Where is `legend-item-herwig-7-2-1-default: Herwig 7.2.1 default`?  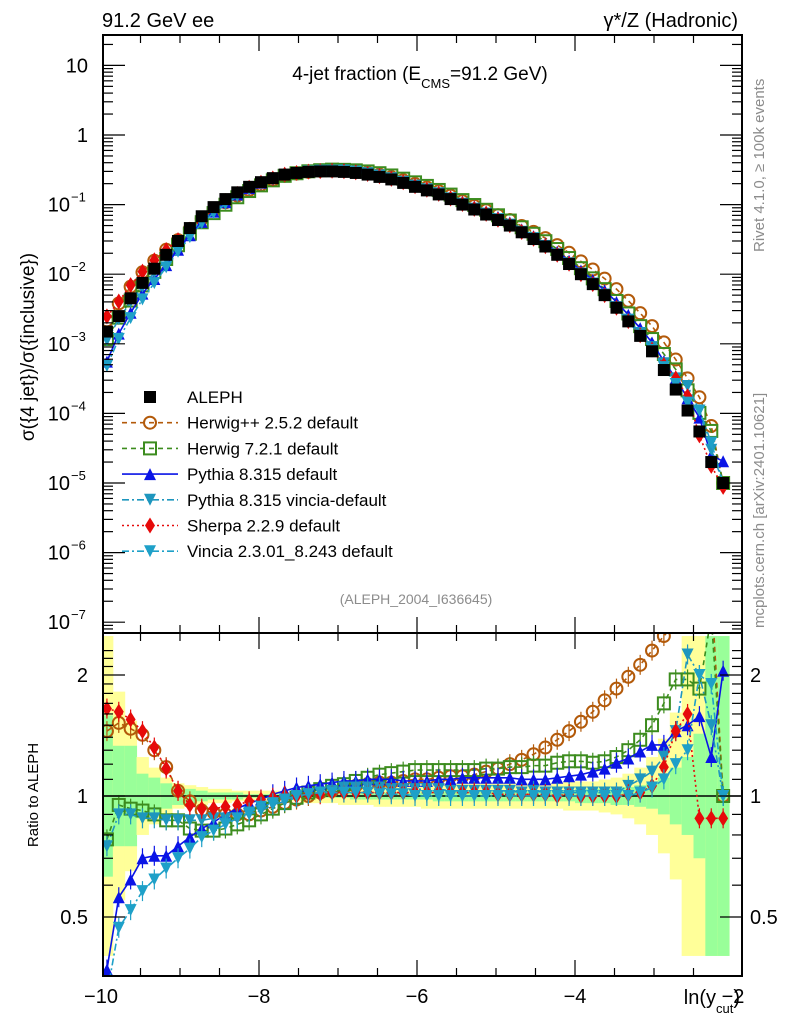 legend-item-herwig-7-2-1-default: Herwig 7.2.1 default is located at coordinates (230, 448).